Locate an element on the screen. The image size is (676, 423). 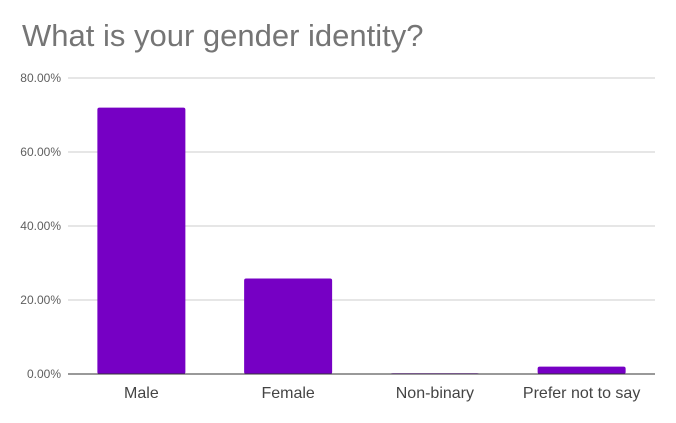
chart-title: What is your gender identity? is located at coordinates (223, 35).